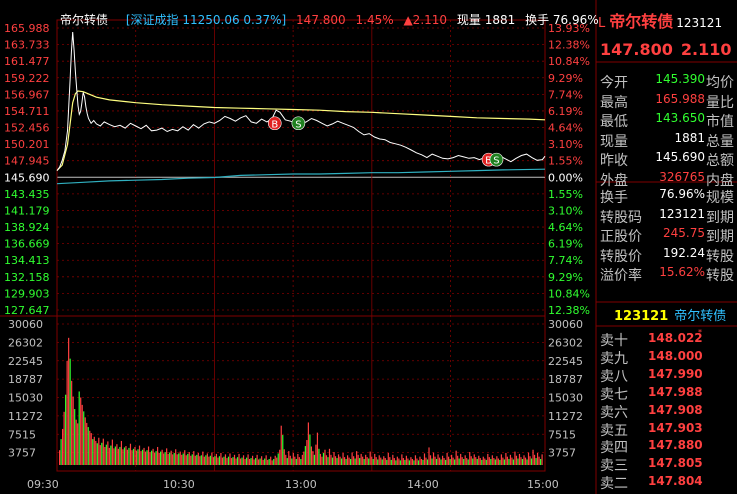  Describe the element at coordinates (565, 398) in the screenshot. I see `volume-tick-label-right: 15030` at that location.